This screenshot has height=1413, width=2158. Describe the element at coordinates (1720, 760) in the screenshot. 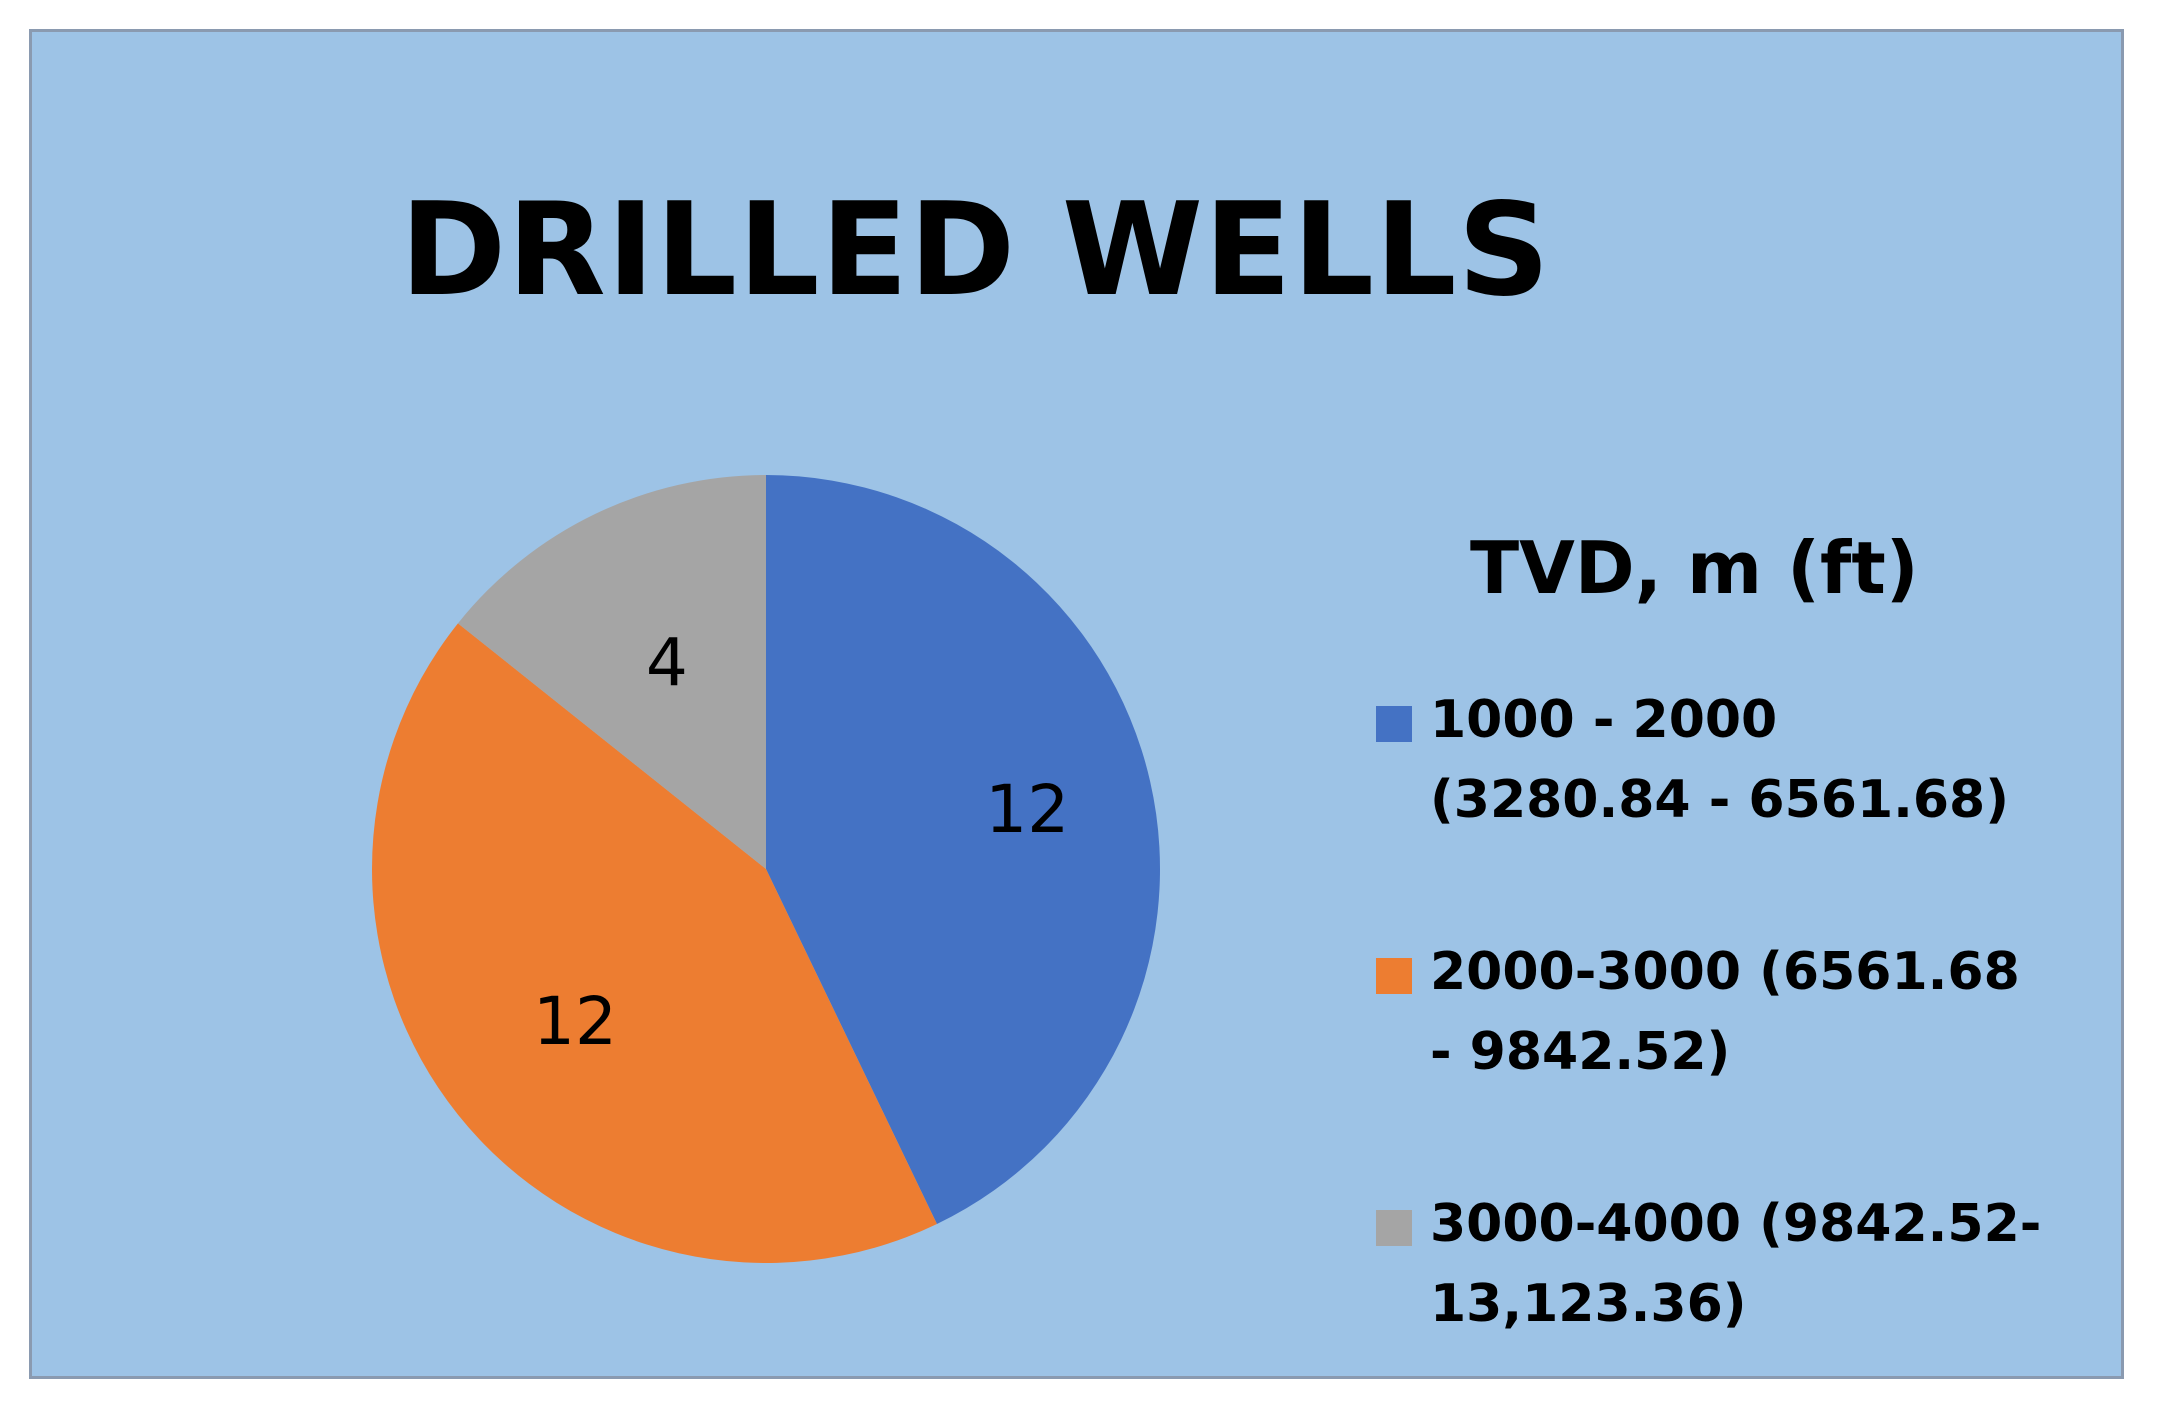

I see `legend-label: 1000 - 2000 (3280.84 - 6561.68)` at that location.